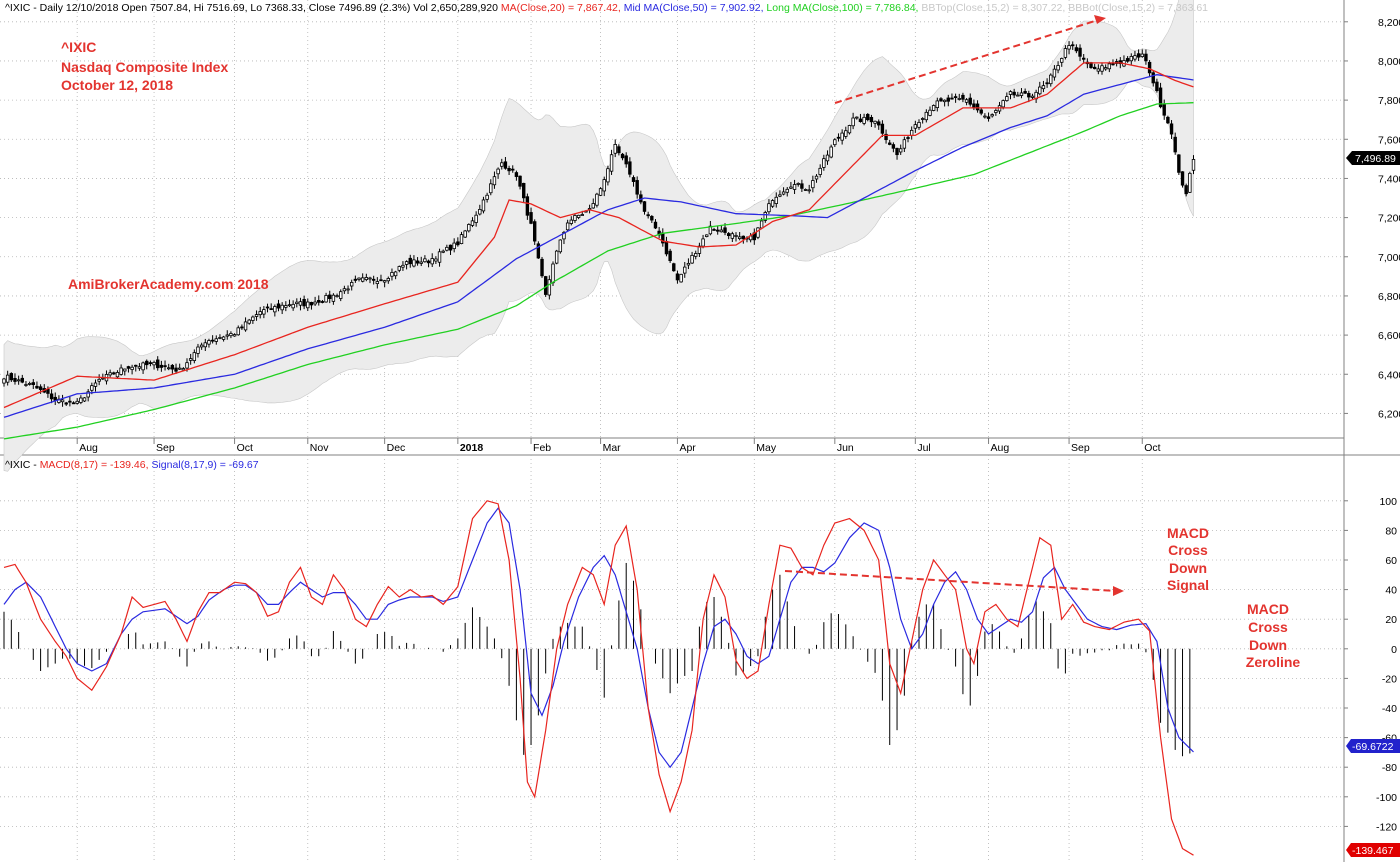 The width and height of the screenshot is (1400, 867). Describe the element at coordinates (144, 67) in the screenshot. I see `annotation-index-name: Nasdaq Composite Index` at that location.